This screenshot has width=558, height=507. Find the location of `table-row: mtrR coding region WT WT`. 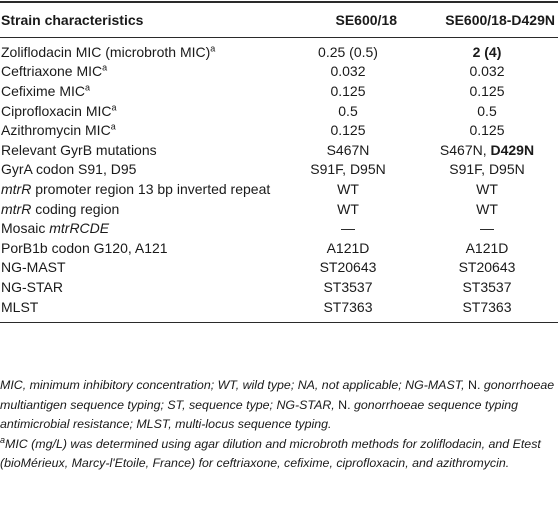

table-row: mtrR coding region WT WT is located at coordinates (279, 209).